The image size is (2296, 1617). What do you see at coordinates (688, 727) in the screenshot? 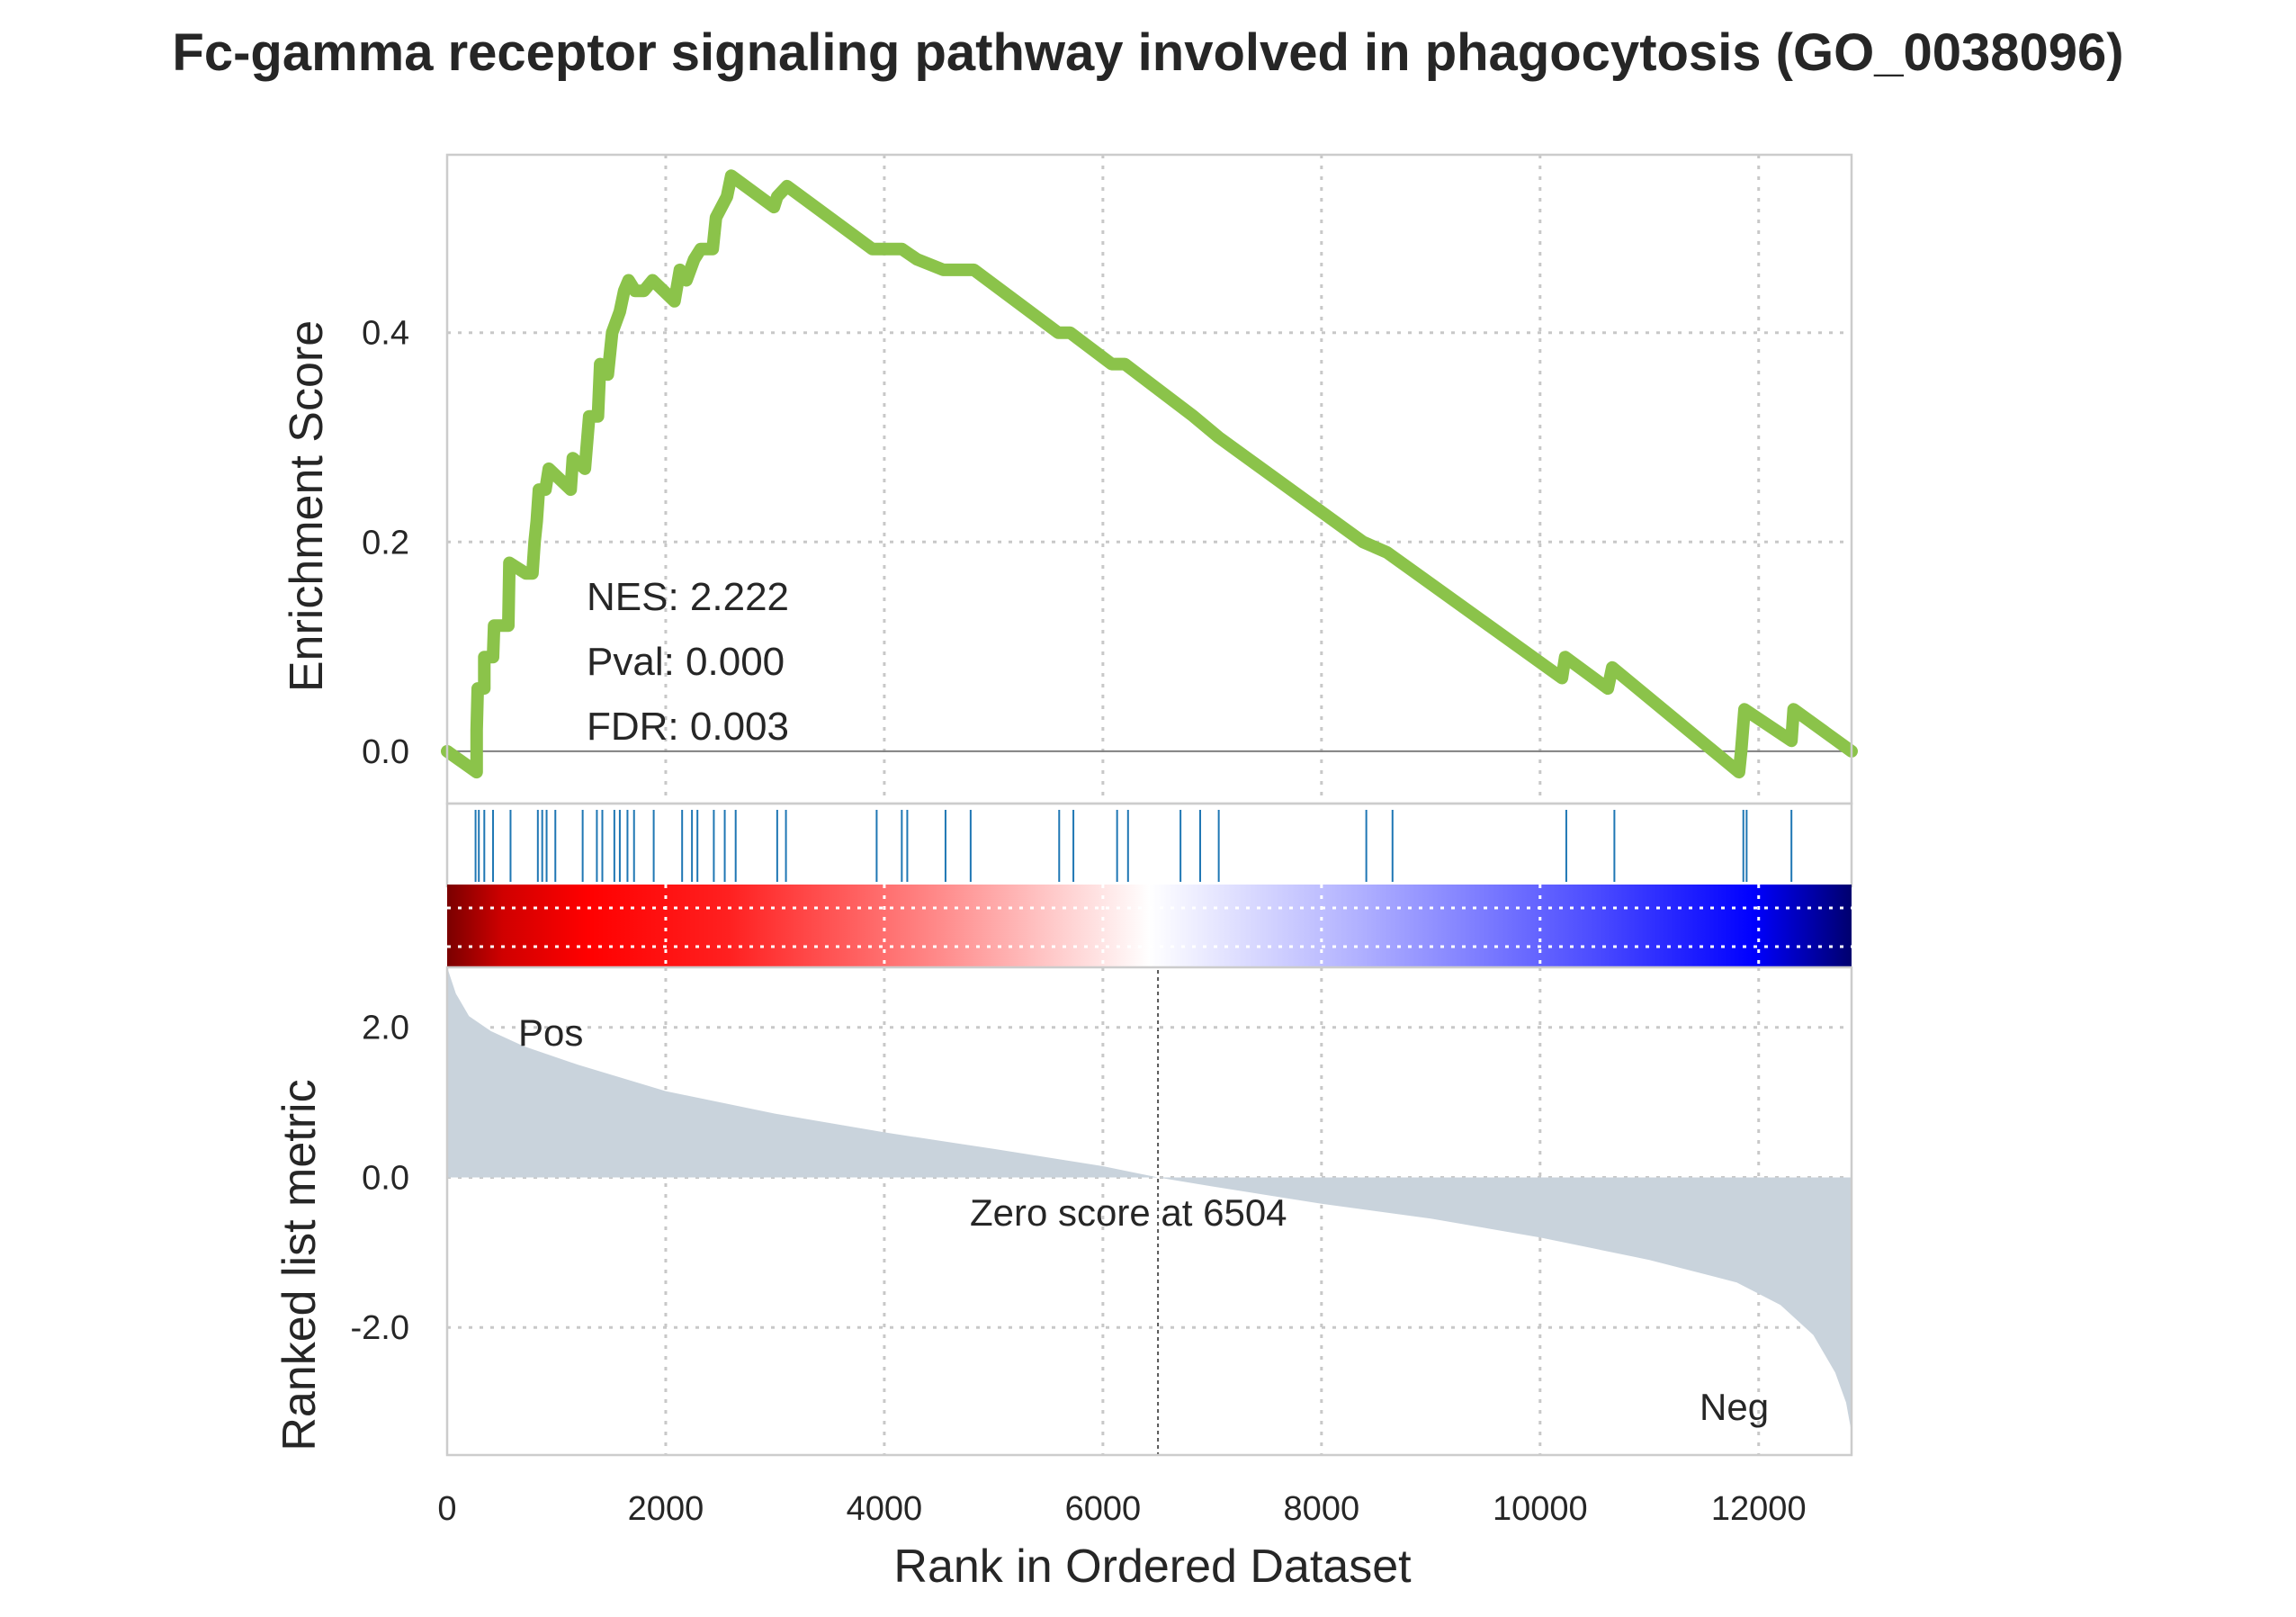
I see `fdr-stat: FDR: 0.003` at bounding box center [688, 727].